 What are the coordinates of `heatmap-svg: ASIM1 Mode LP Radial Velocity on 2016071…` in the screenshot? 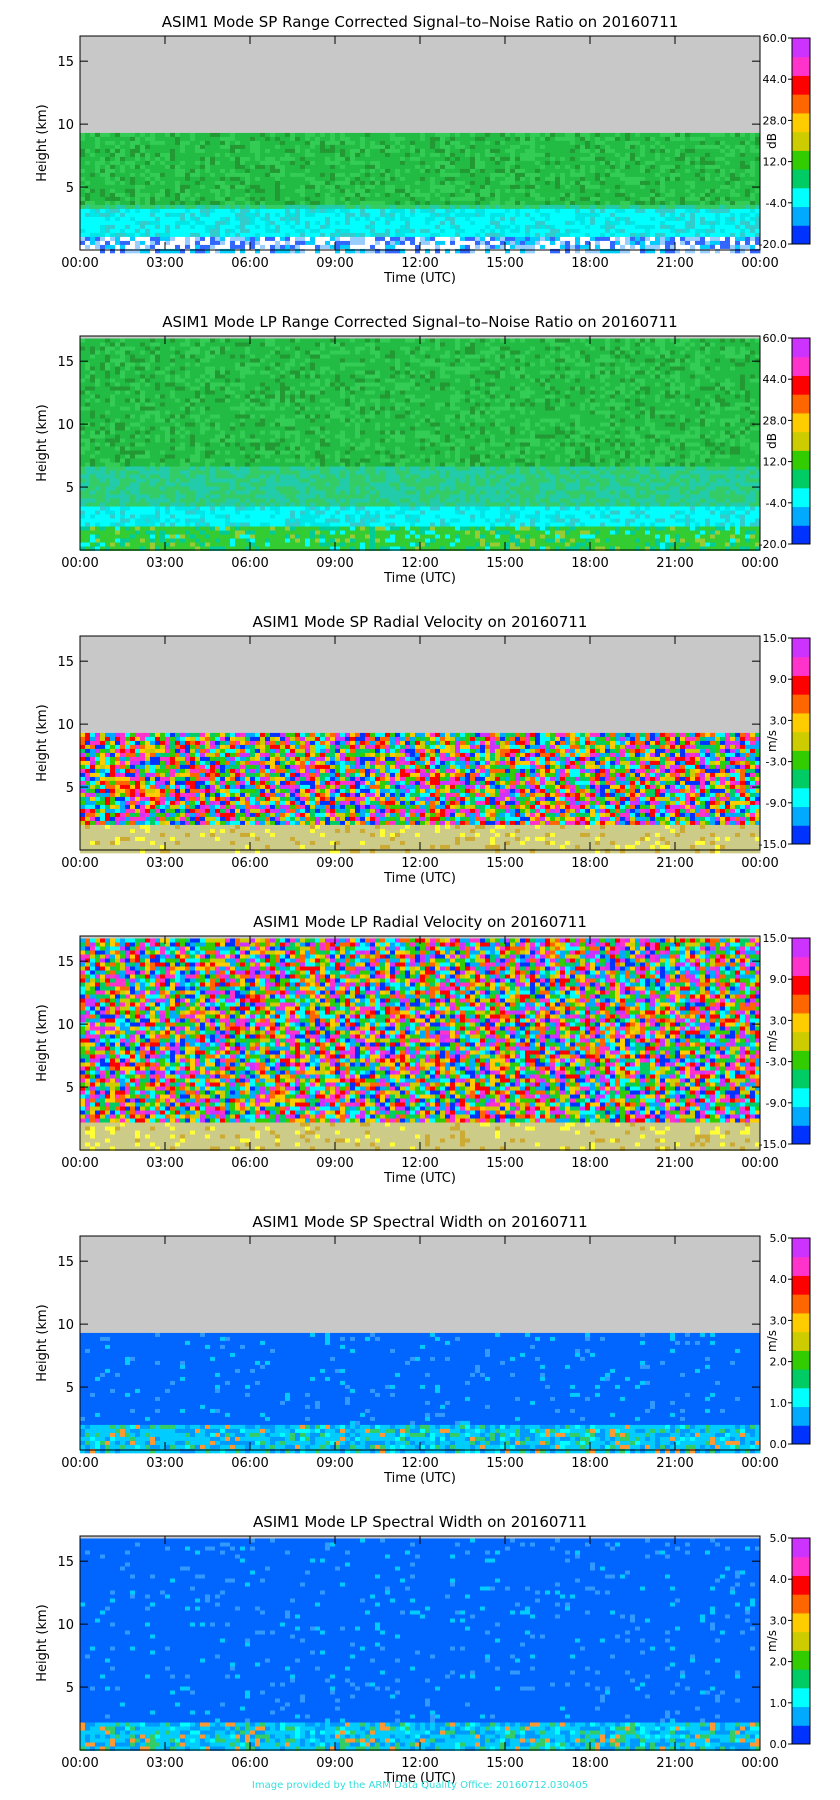 It's located at (423, 1049).